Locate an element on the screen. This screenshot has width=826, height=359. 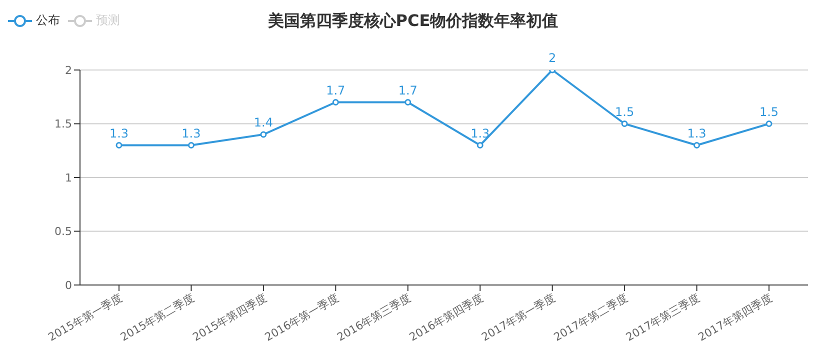
y-tick-label: 1 is located at coordinates (68, 177).